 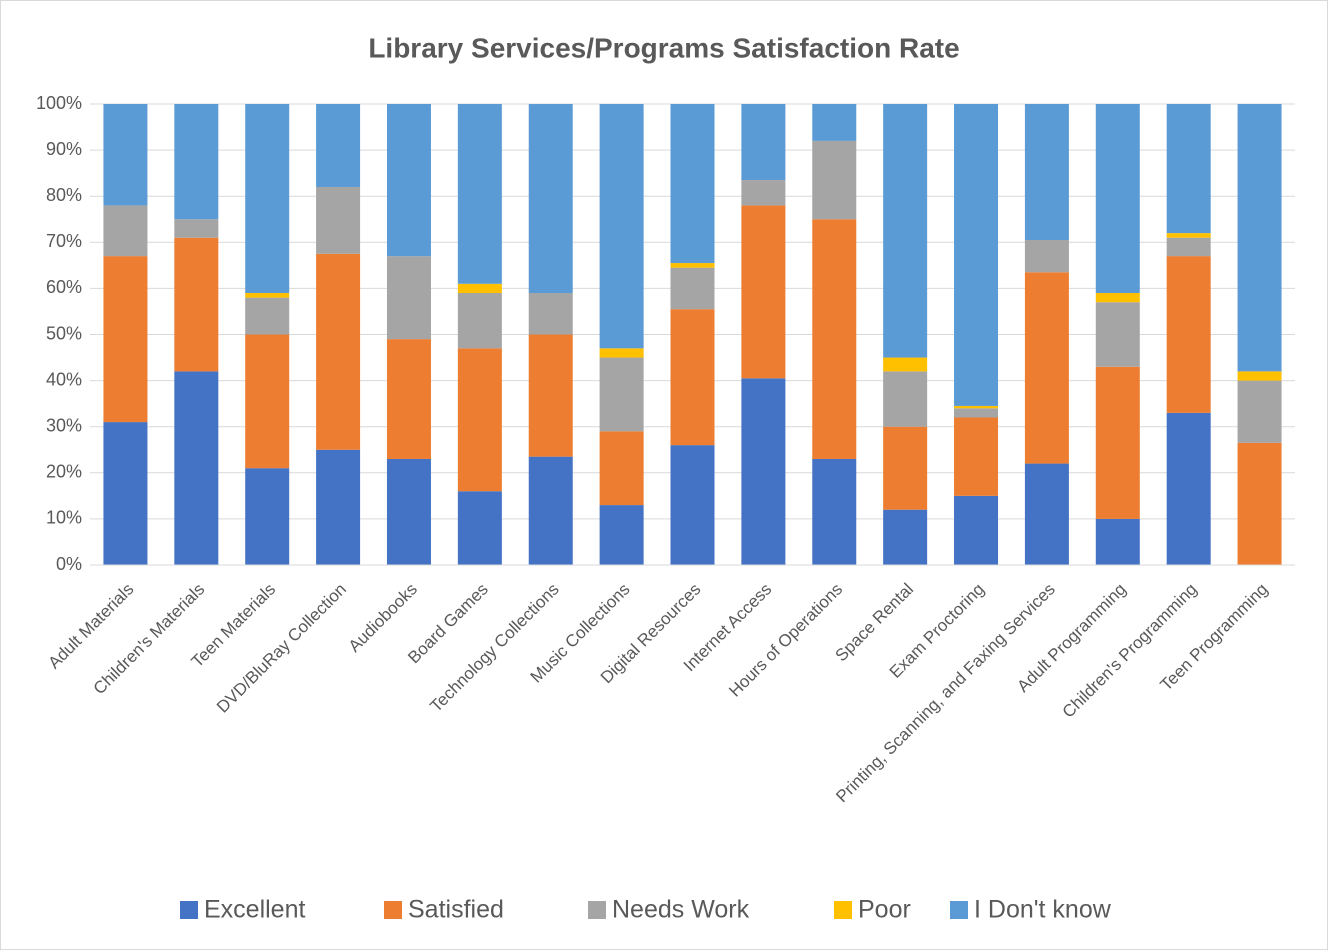 I want to click on legend-label: I Don't know, so click(x=1043, y=910).